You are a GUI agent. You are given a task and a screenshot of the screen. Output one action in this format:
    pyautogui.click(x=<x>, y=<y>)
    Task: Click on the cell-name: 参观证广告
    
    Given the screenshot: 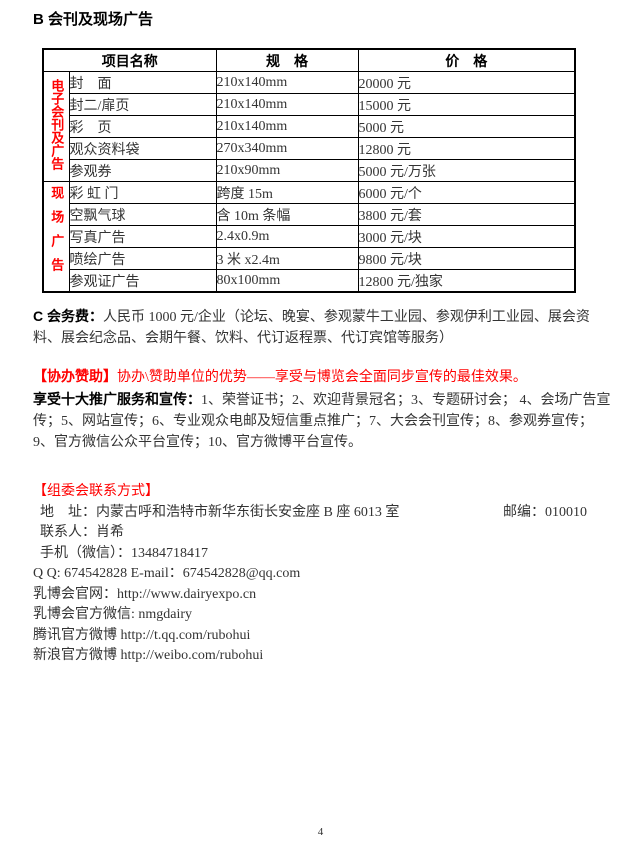 What is the action you would take?
    pyautogui.click(x=142, y=281)
    